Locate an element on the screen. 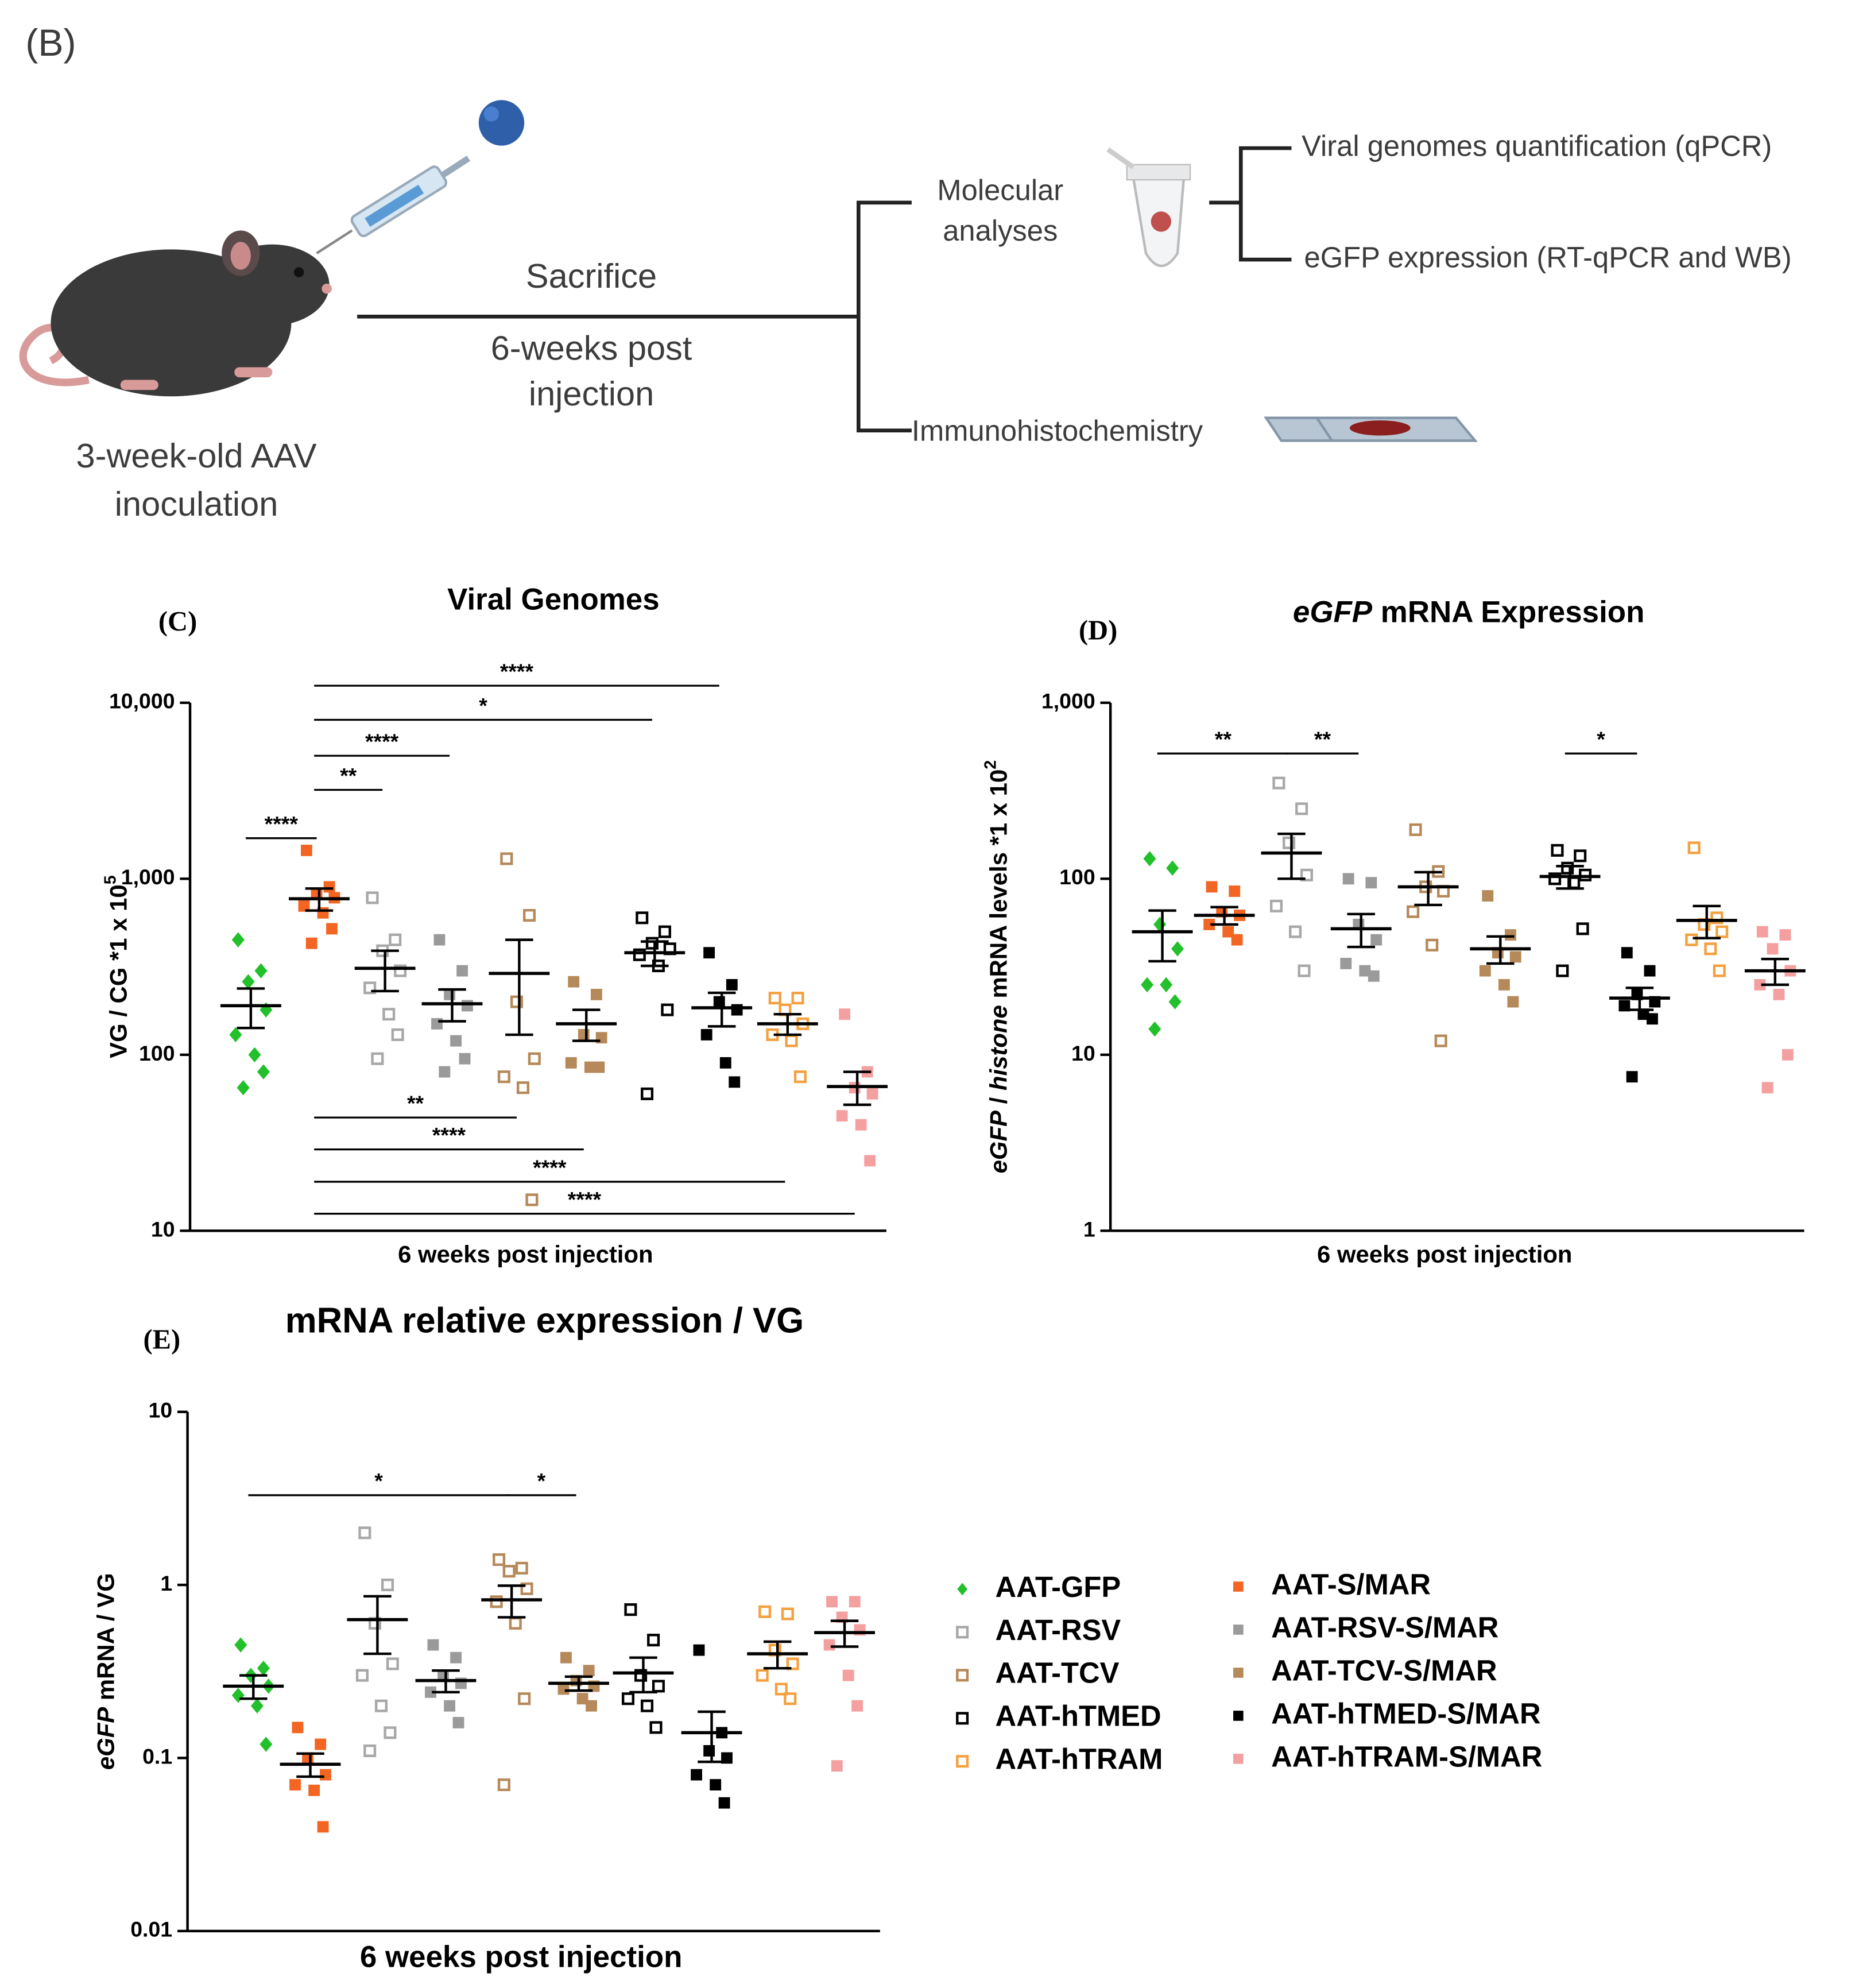 The image size is (1855, 1988). text-part: mRNA relative expression / VG is located at coordinates (544, 1321).